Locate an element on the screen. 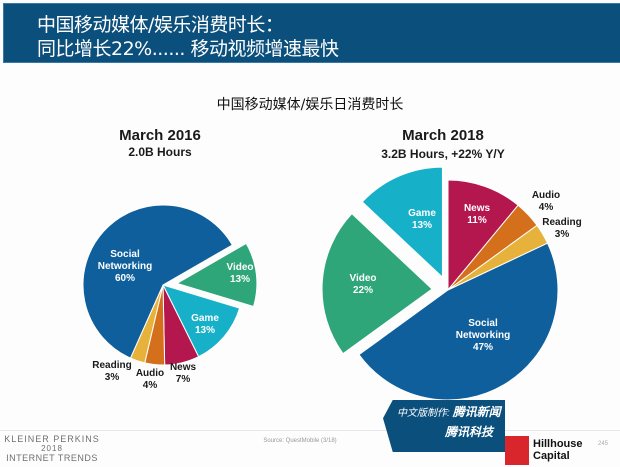  pie-1-label-audio: Audio 4% is located at coordinates (546, 201).